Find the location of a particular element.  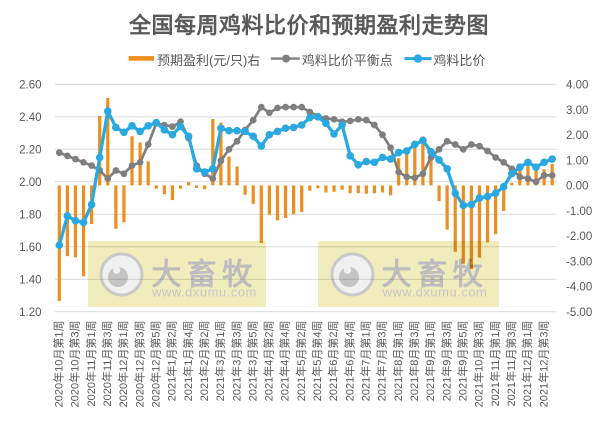

svg-text: 2020年12月第3周 is located at coordinates (139, 364).